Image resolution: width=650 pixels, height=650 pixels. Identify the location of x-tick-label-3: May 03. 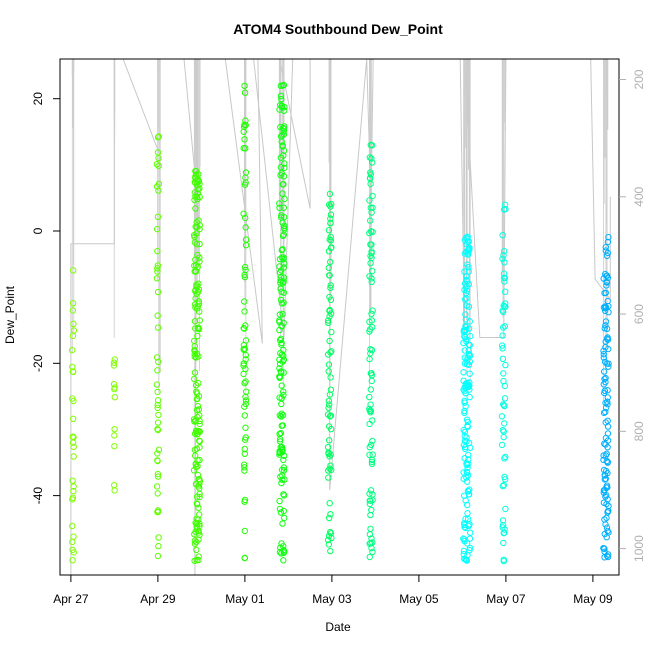
(332, 599).